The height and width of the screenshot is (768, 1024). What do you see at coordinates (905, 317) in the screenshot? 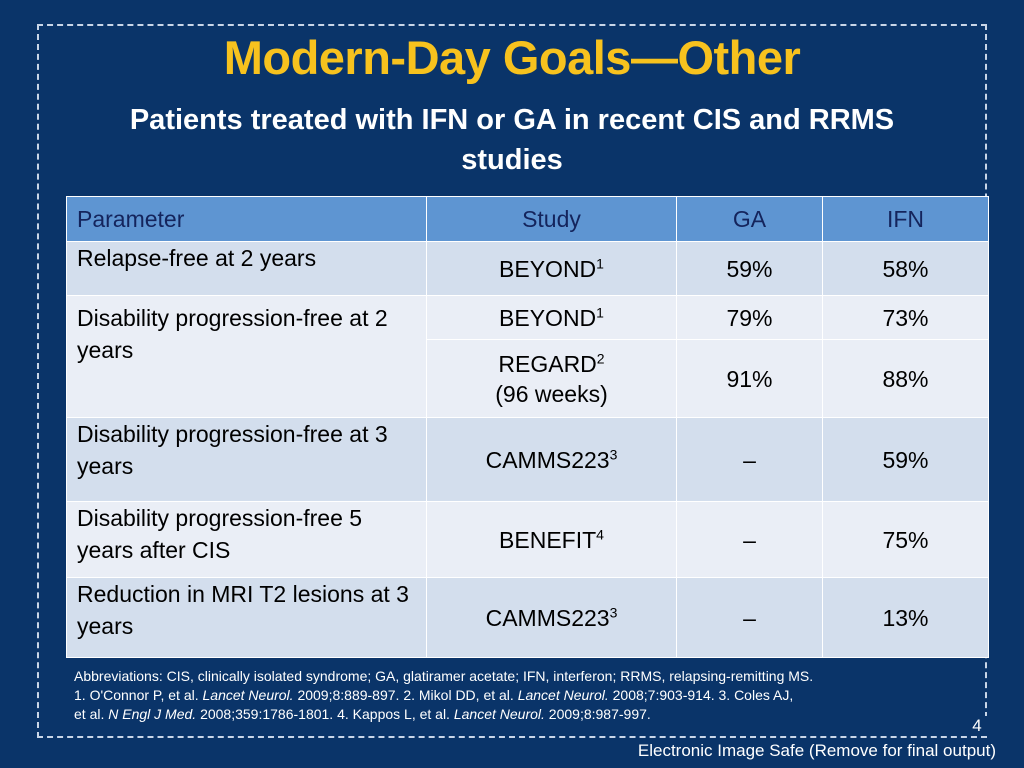
I see `ifn-value: 73%` at bounding box center [905, 317].